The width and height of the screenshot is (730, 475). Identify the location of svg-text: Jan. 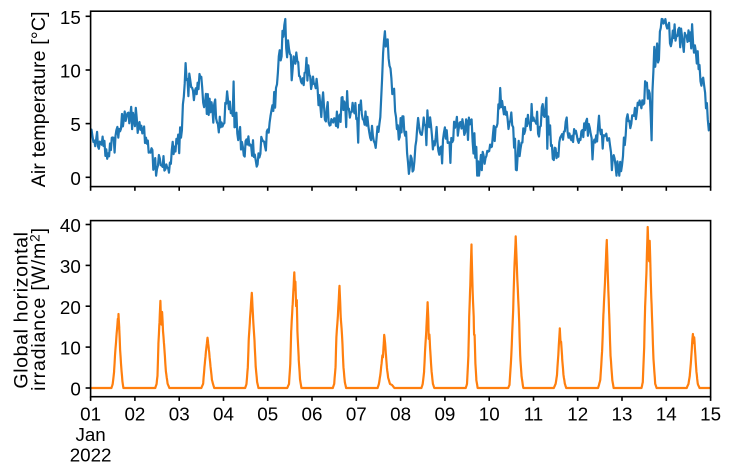
(90, 434).